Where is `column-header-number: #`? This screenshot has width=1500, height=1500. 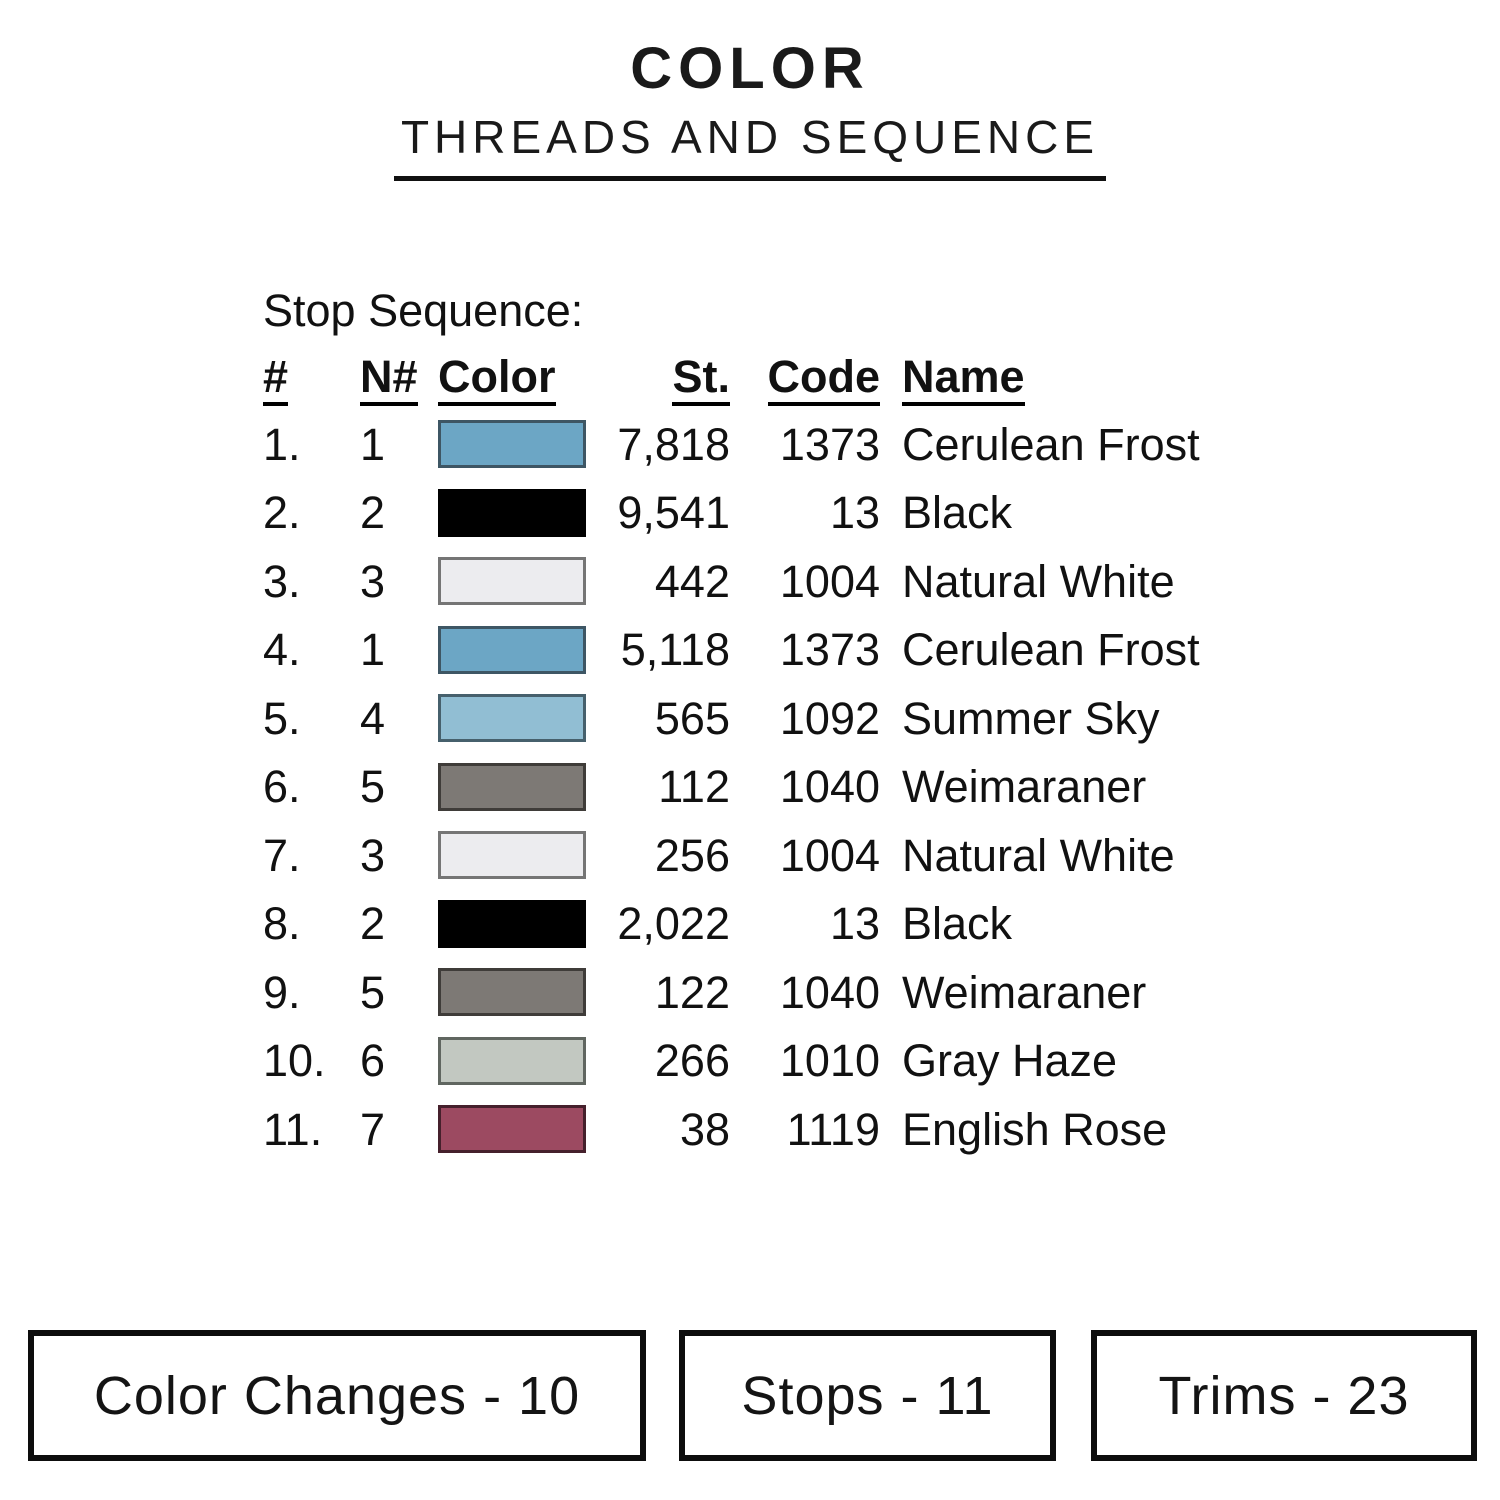
column-header-number: # is located at coordinates (311, 380).